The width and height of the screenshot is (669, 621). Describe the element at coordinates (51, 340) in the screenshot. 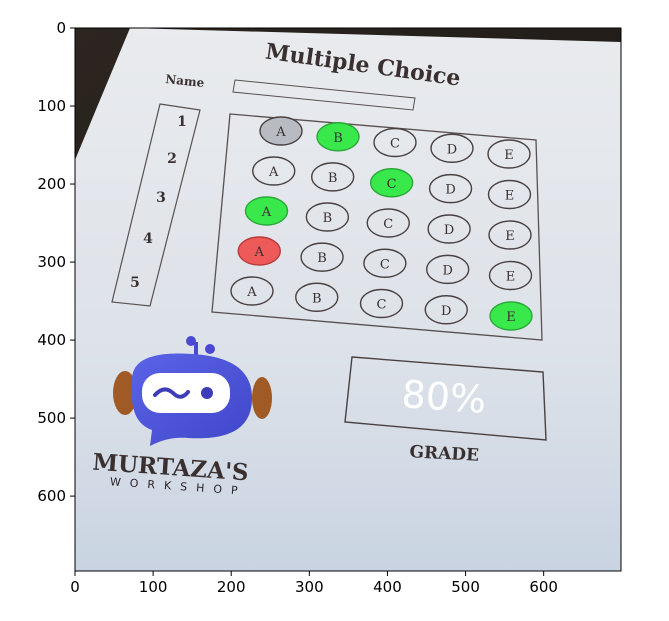

I see `y-tick-label: 400` at that location.